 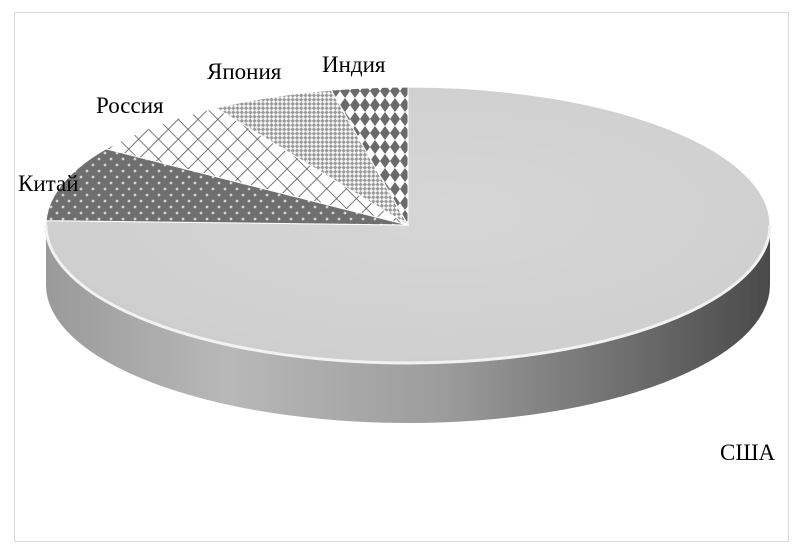 I want to click on slice-label-3: Япония, so click(x=244, y=71).